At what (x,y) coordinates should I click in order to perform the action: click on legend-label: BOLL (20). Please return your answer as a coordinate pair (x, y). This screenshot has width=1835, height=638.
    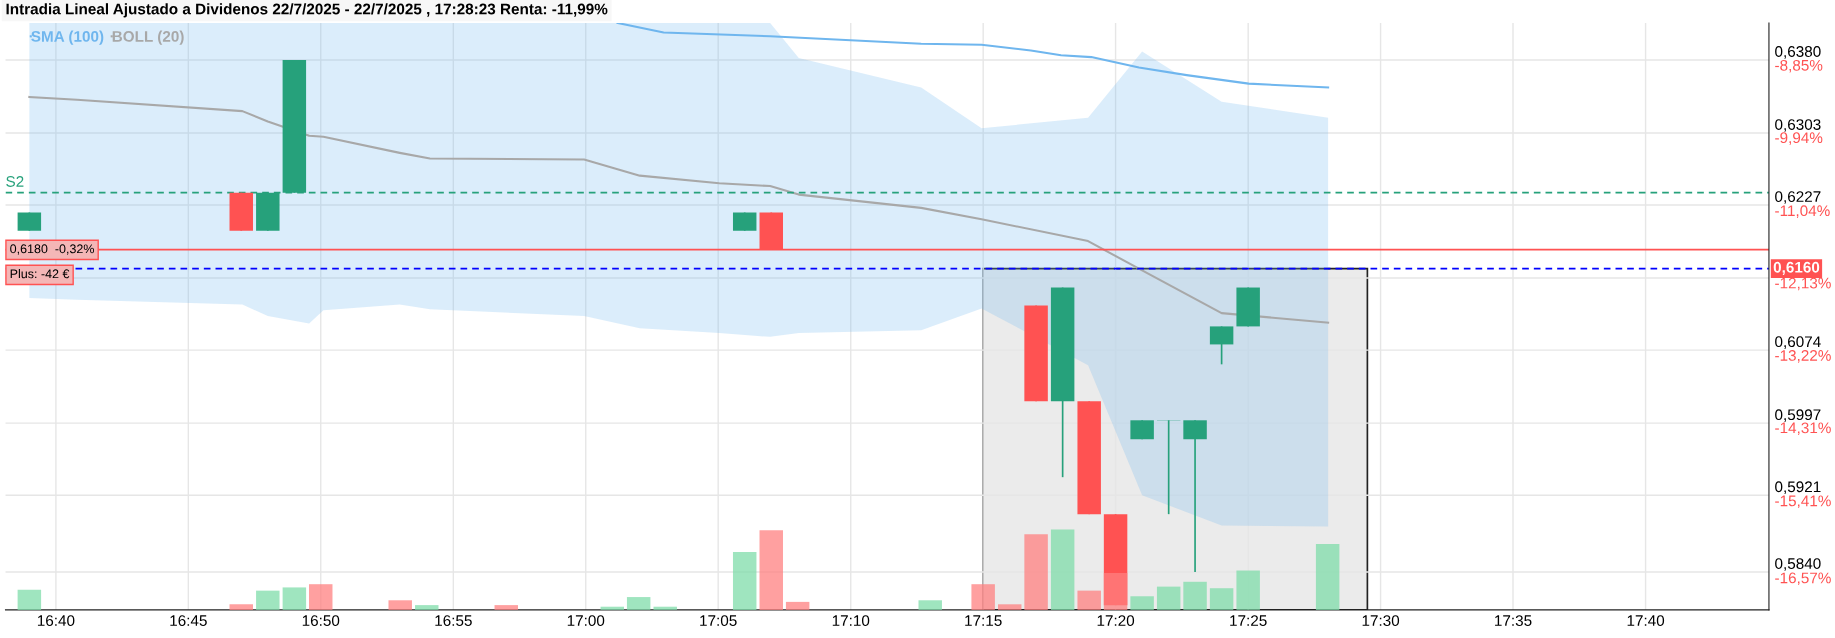
    Looking at the image, I should click on (148, 37).